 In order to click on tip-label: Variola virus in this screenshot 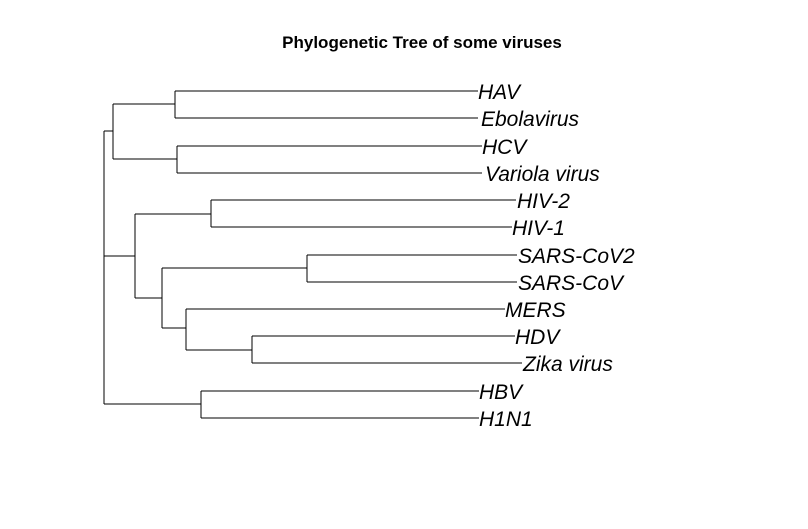, I will do `click(542, 174)`.